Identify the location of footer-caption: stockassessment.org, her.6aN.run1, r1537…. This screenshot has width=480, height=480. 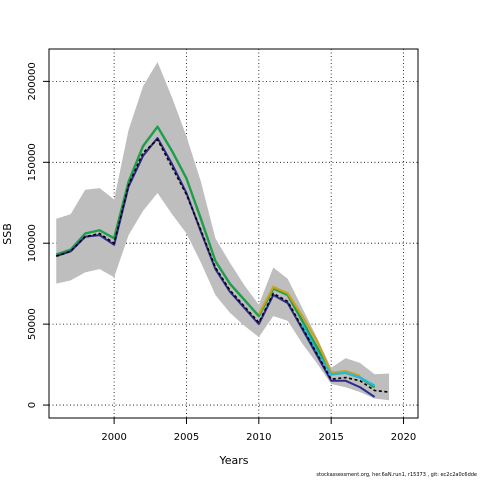
(396, 475).